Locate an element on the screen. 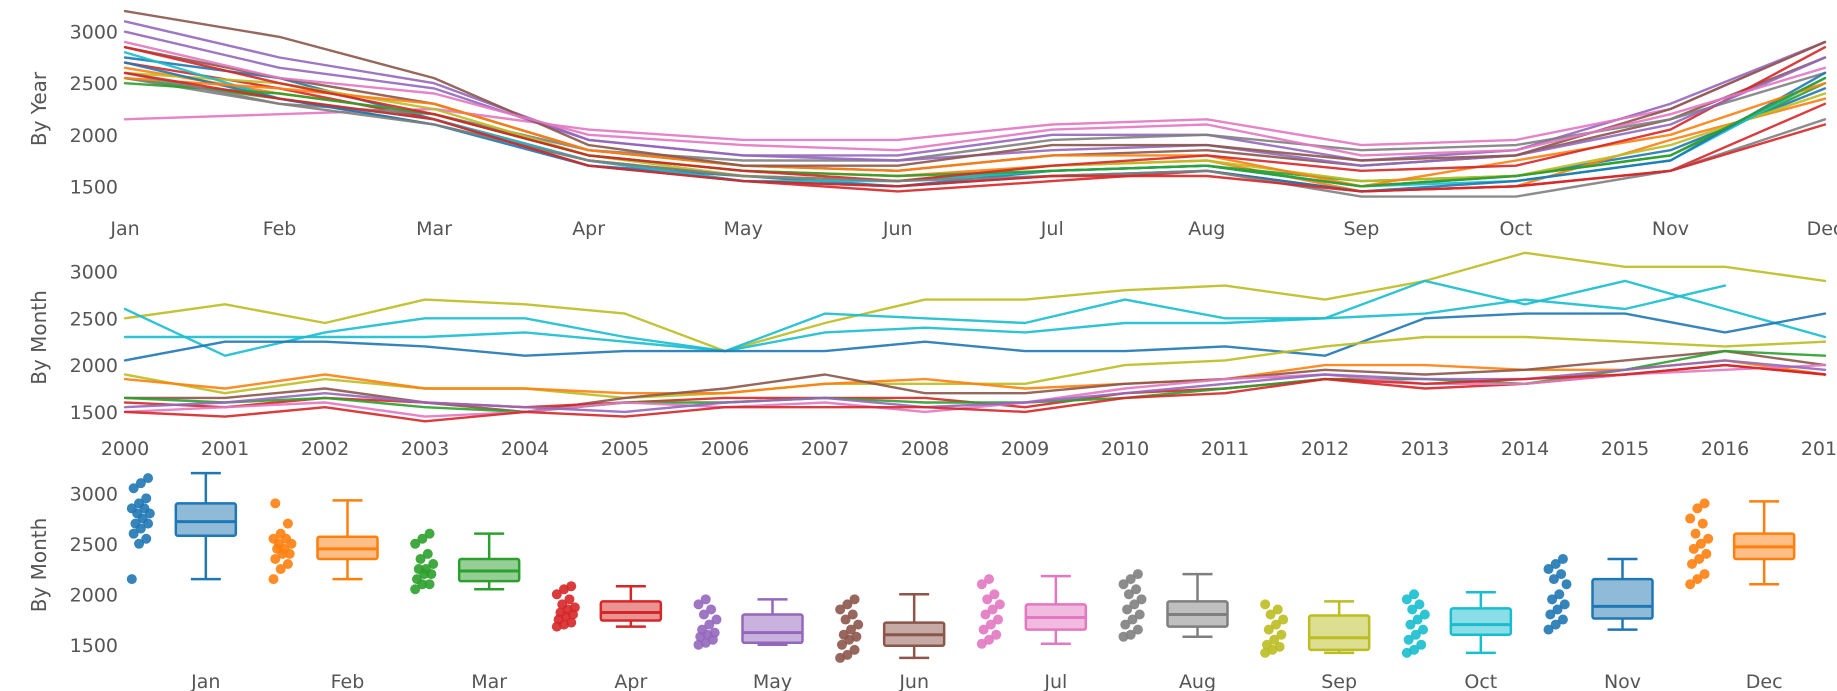  panel-0-x-tick-9: Oct is located at coordinates (1515, 229).